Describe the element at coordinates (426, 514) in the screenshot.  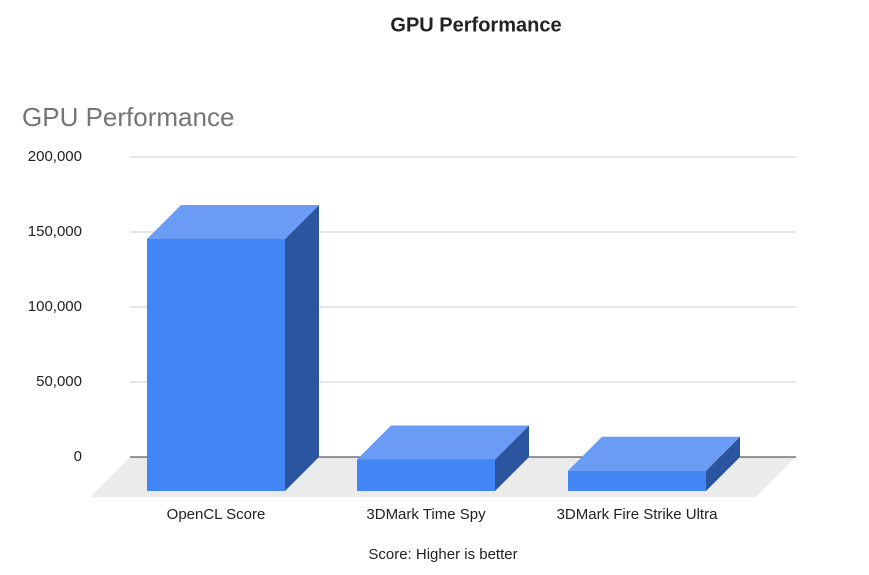
I see `x-tick-label: 3DMark Time Spy` at that location.